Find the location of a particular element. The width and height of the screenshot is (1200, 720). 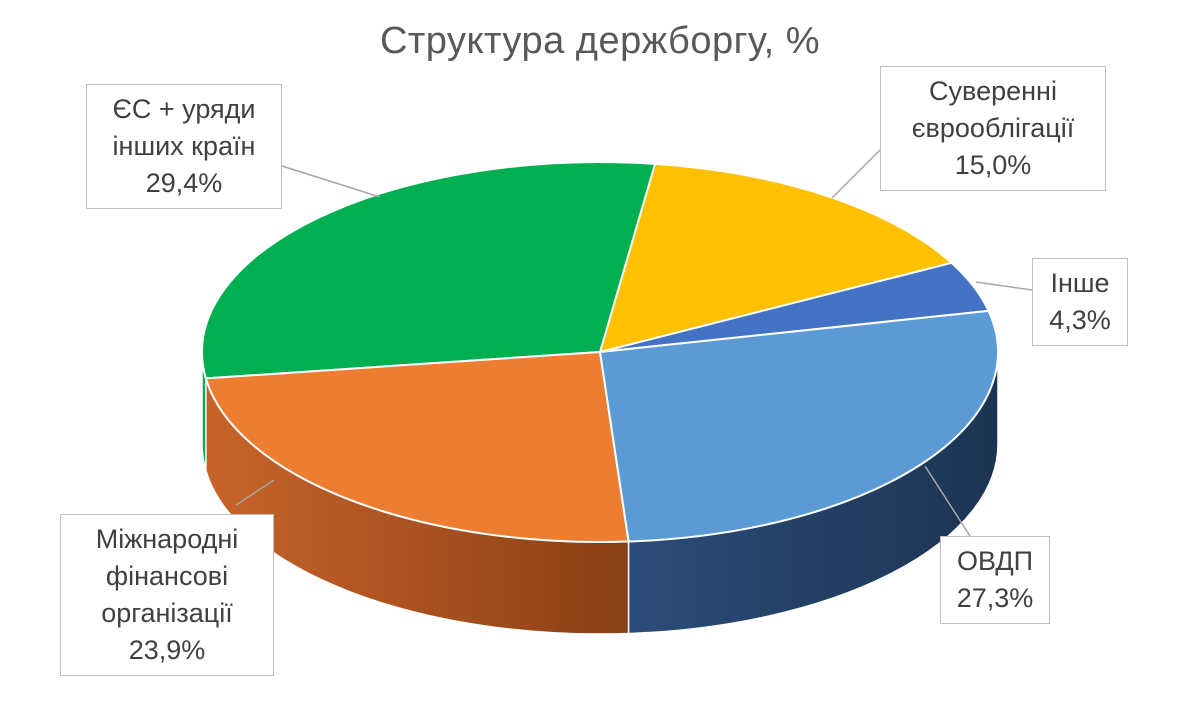

slice-label-line: ОВДП is located at coordinates (995, 561).